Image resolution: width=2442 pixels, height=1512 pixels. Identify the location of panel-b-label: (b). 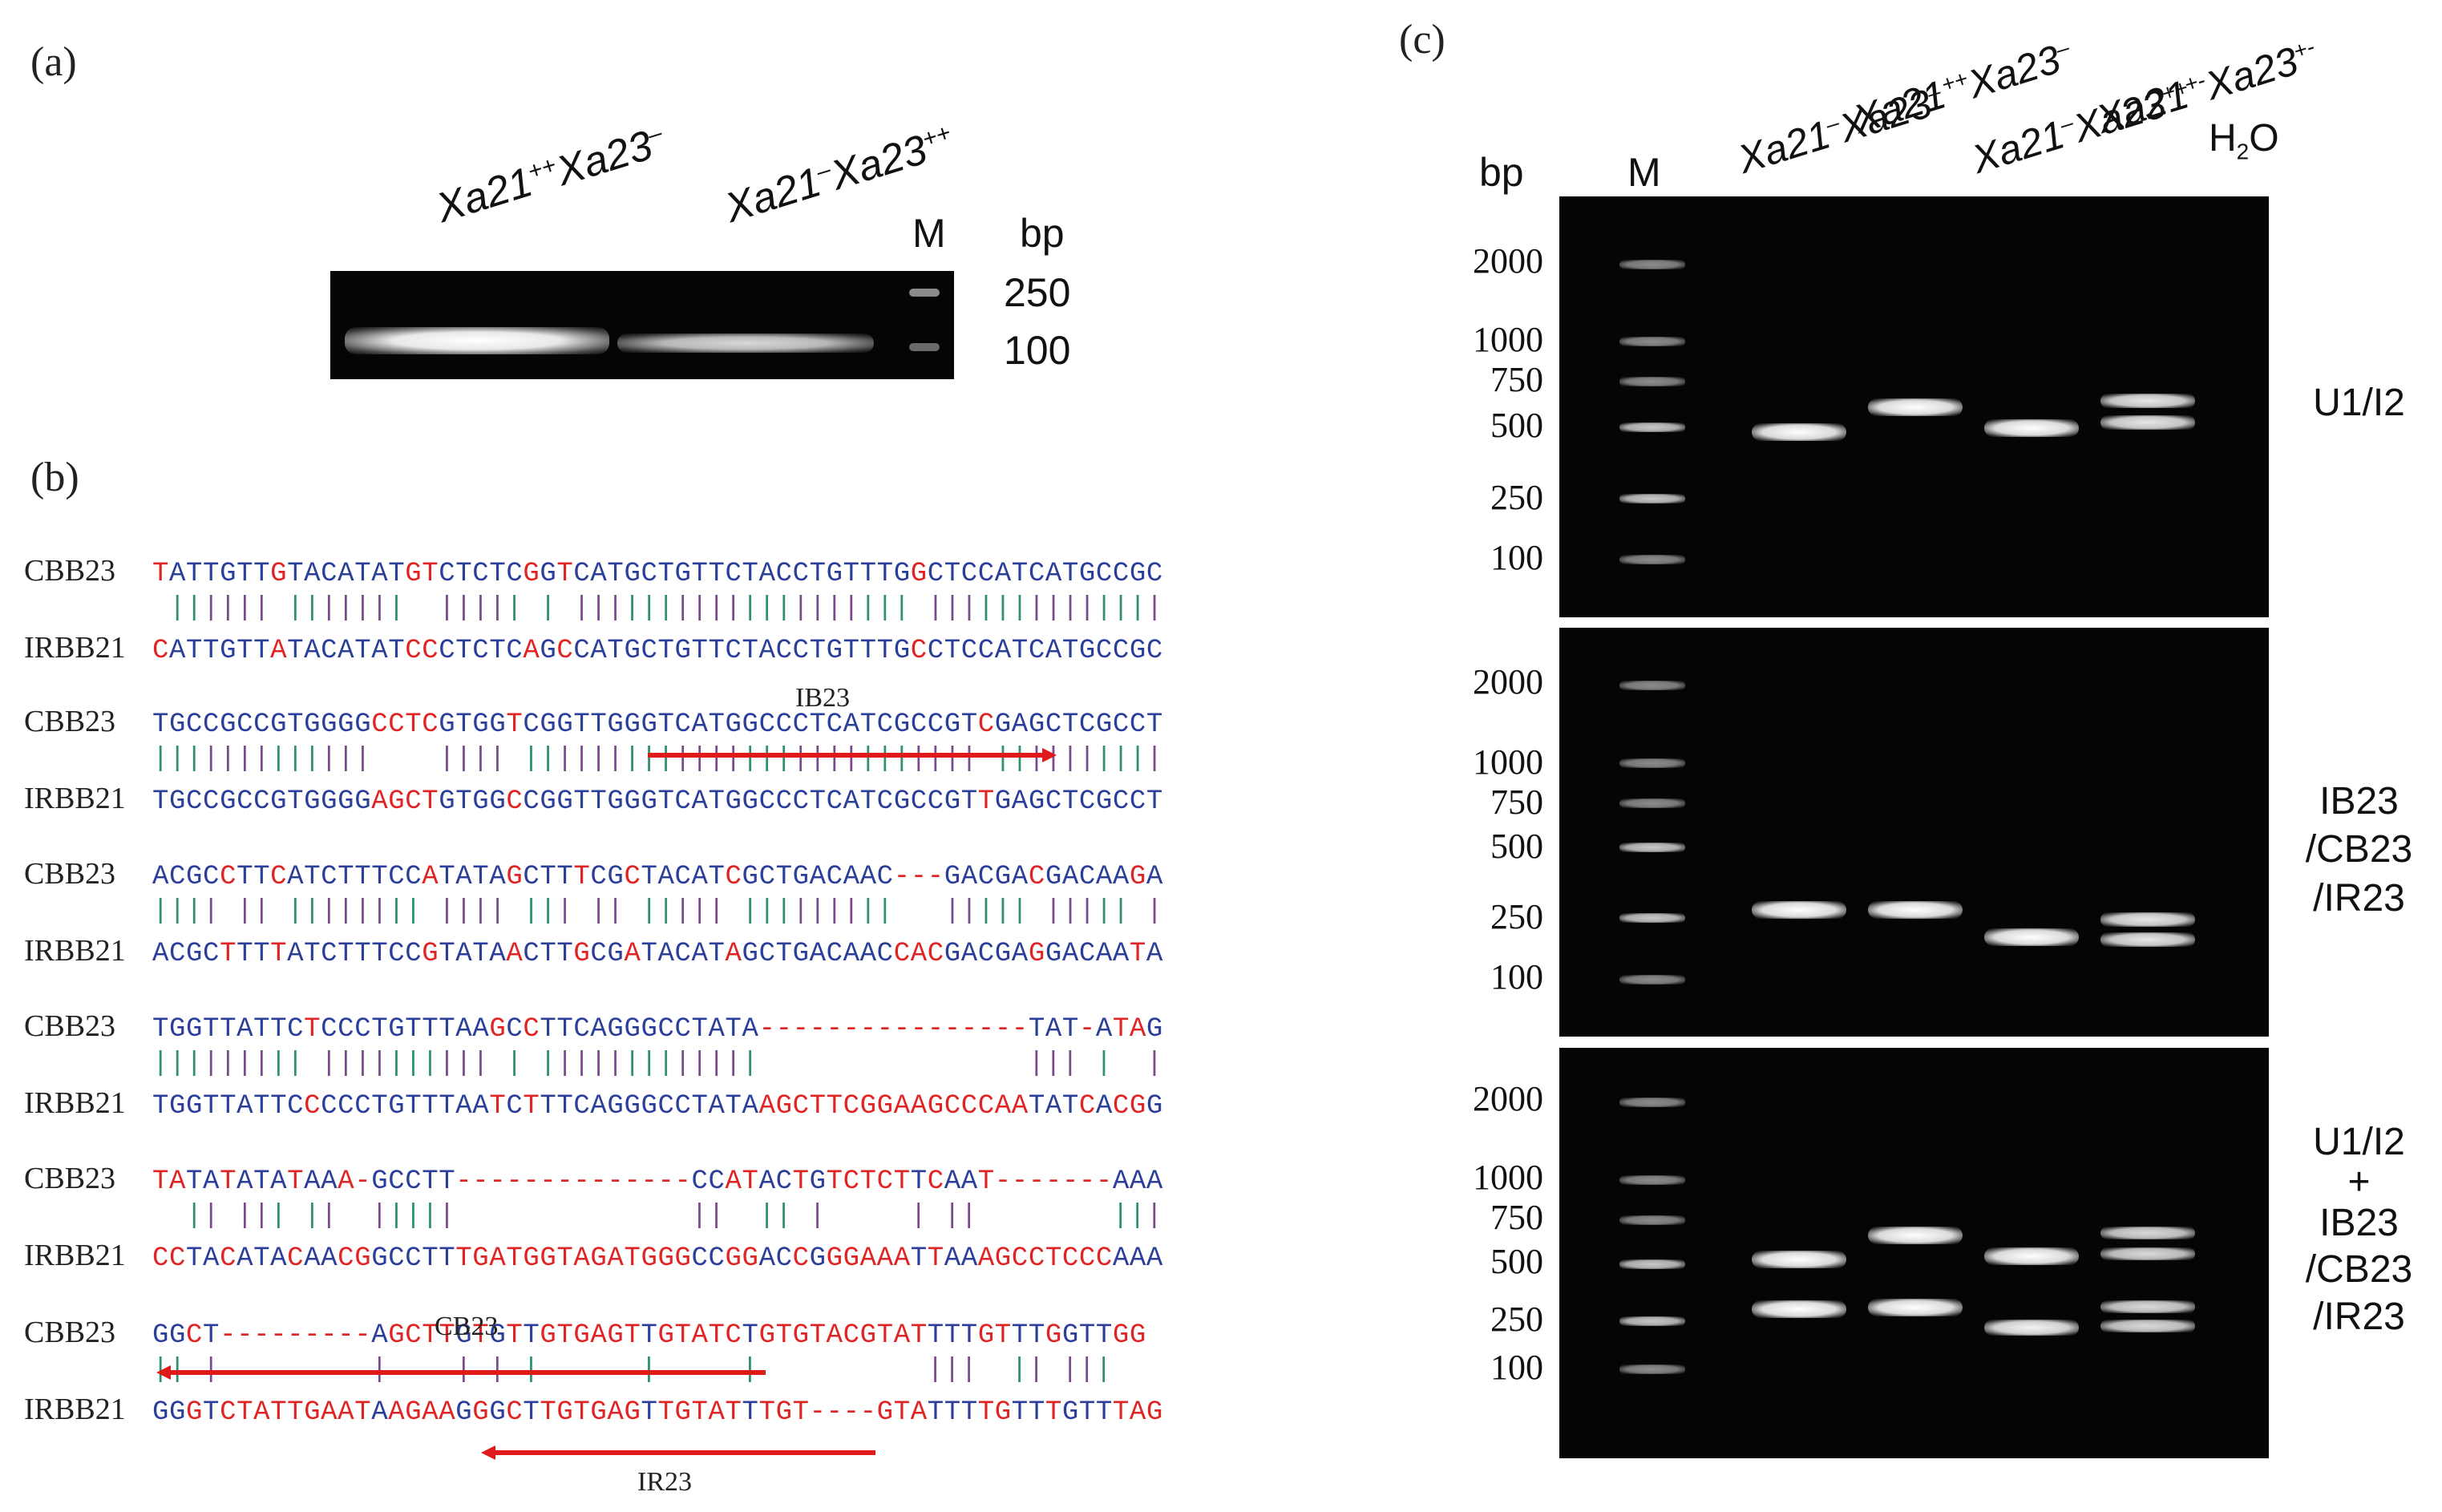
(54, 478).